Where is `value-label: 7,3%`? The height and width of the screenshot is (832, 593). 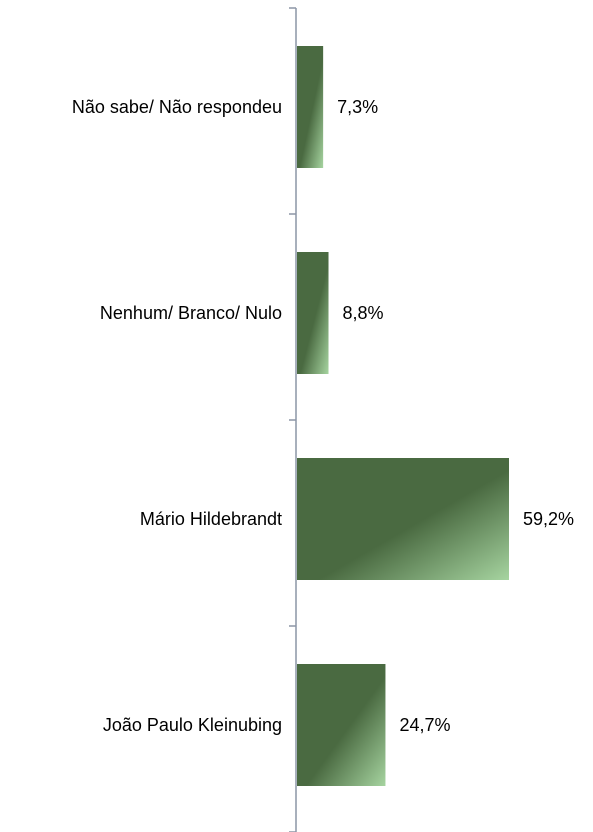 value-label: 7,3% is located at coordinates (357, 107).